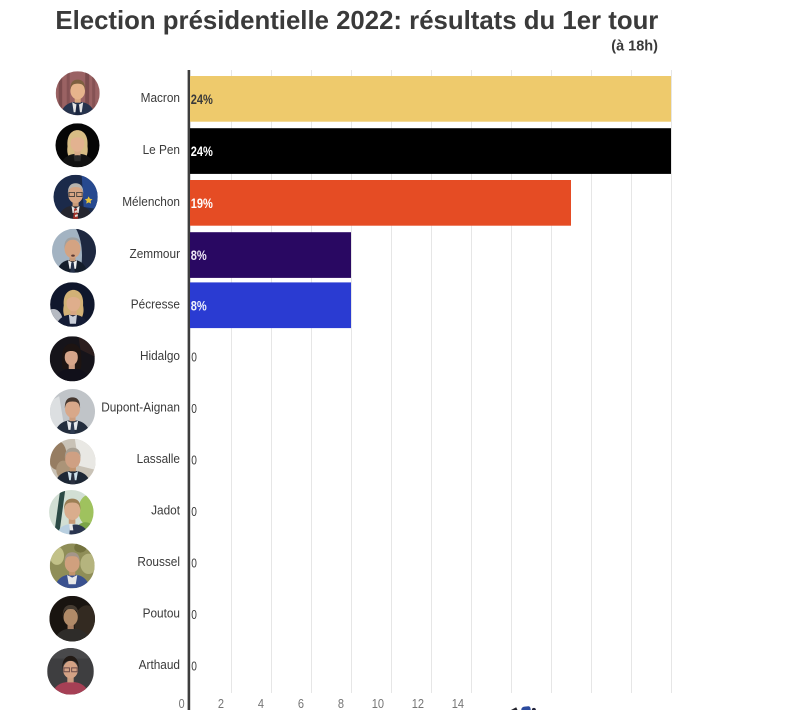  What do you see at coordinates (162, 150) in the screenshot?
I see `svg-text: Le Pen` at bounding box center [162, 150].